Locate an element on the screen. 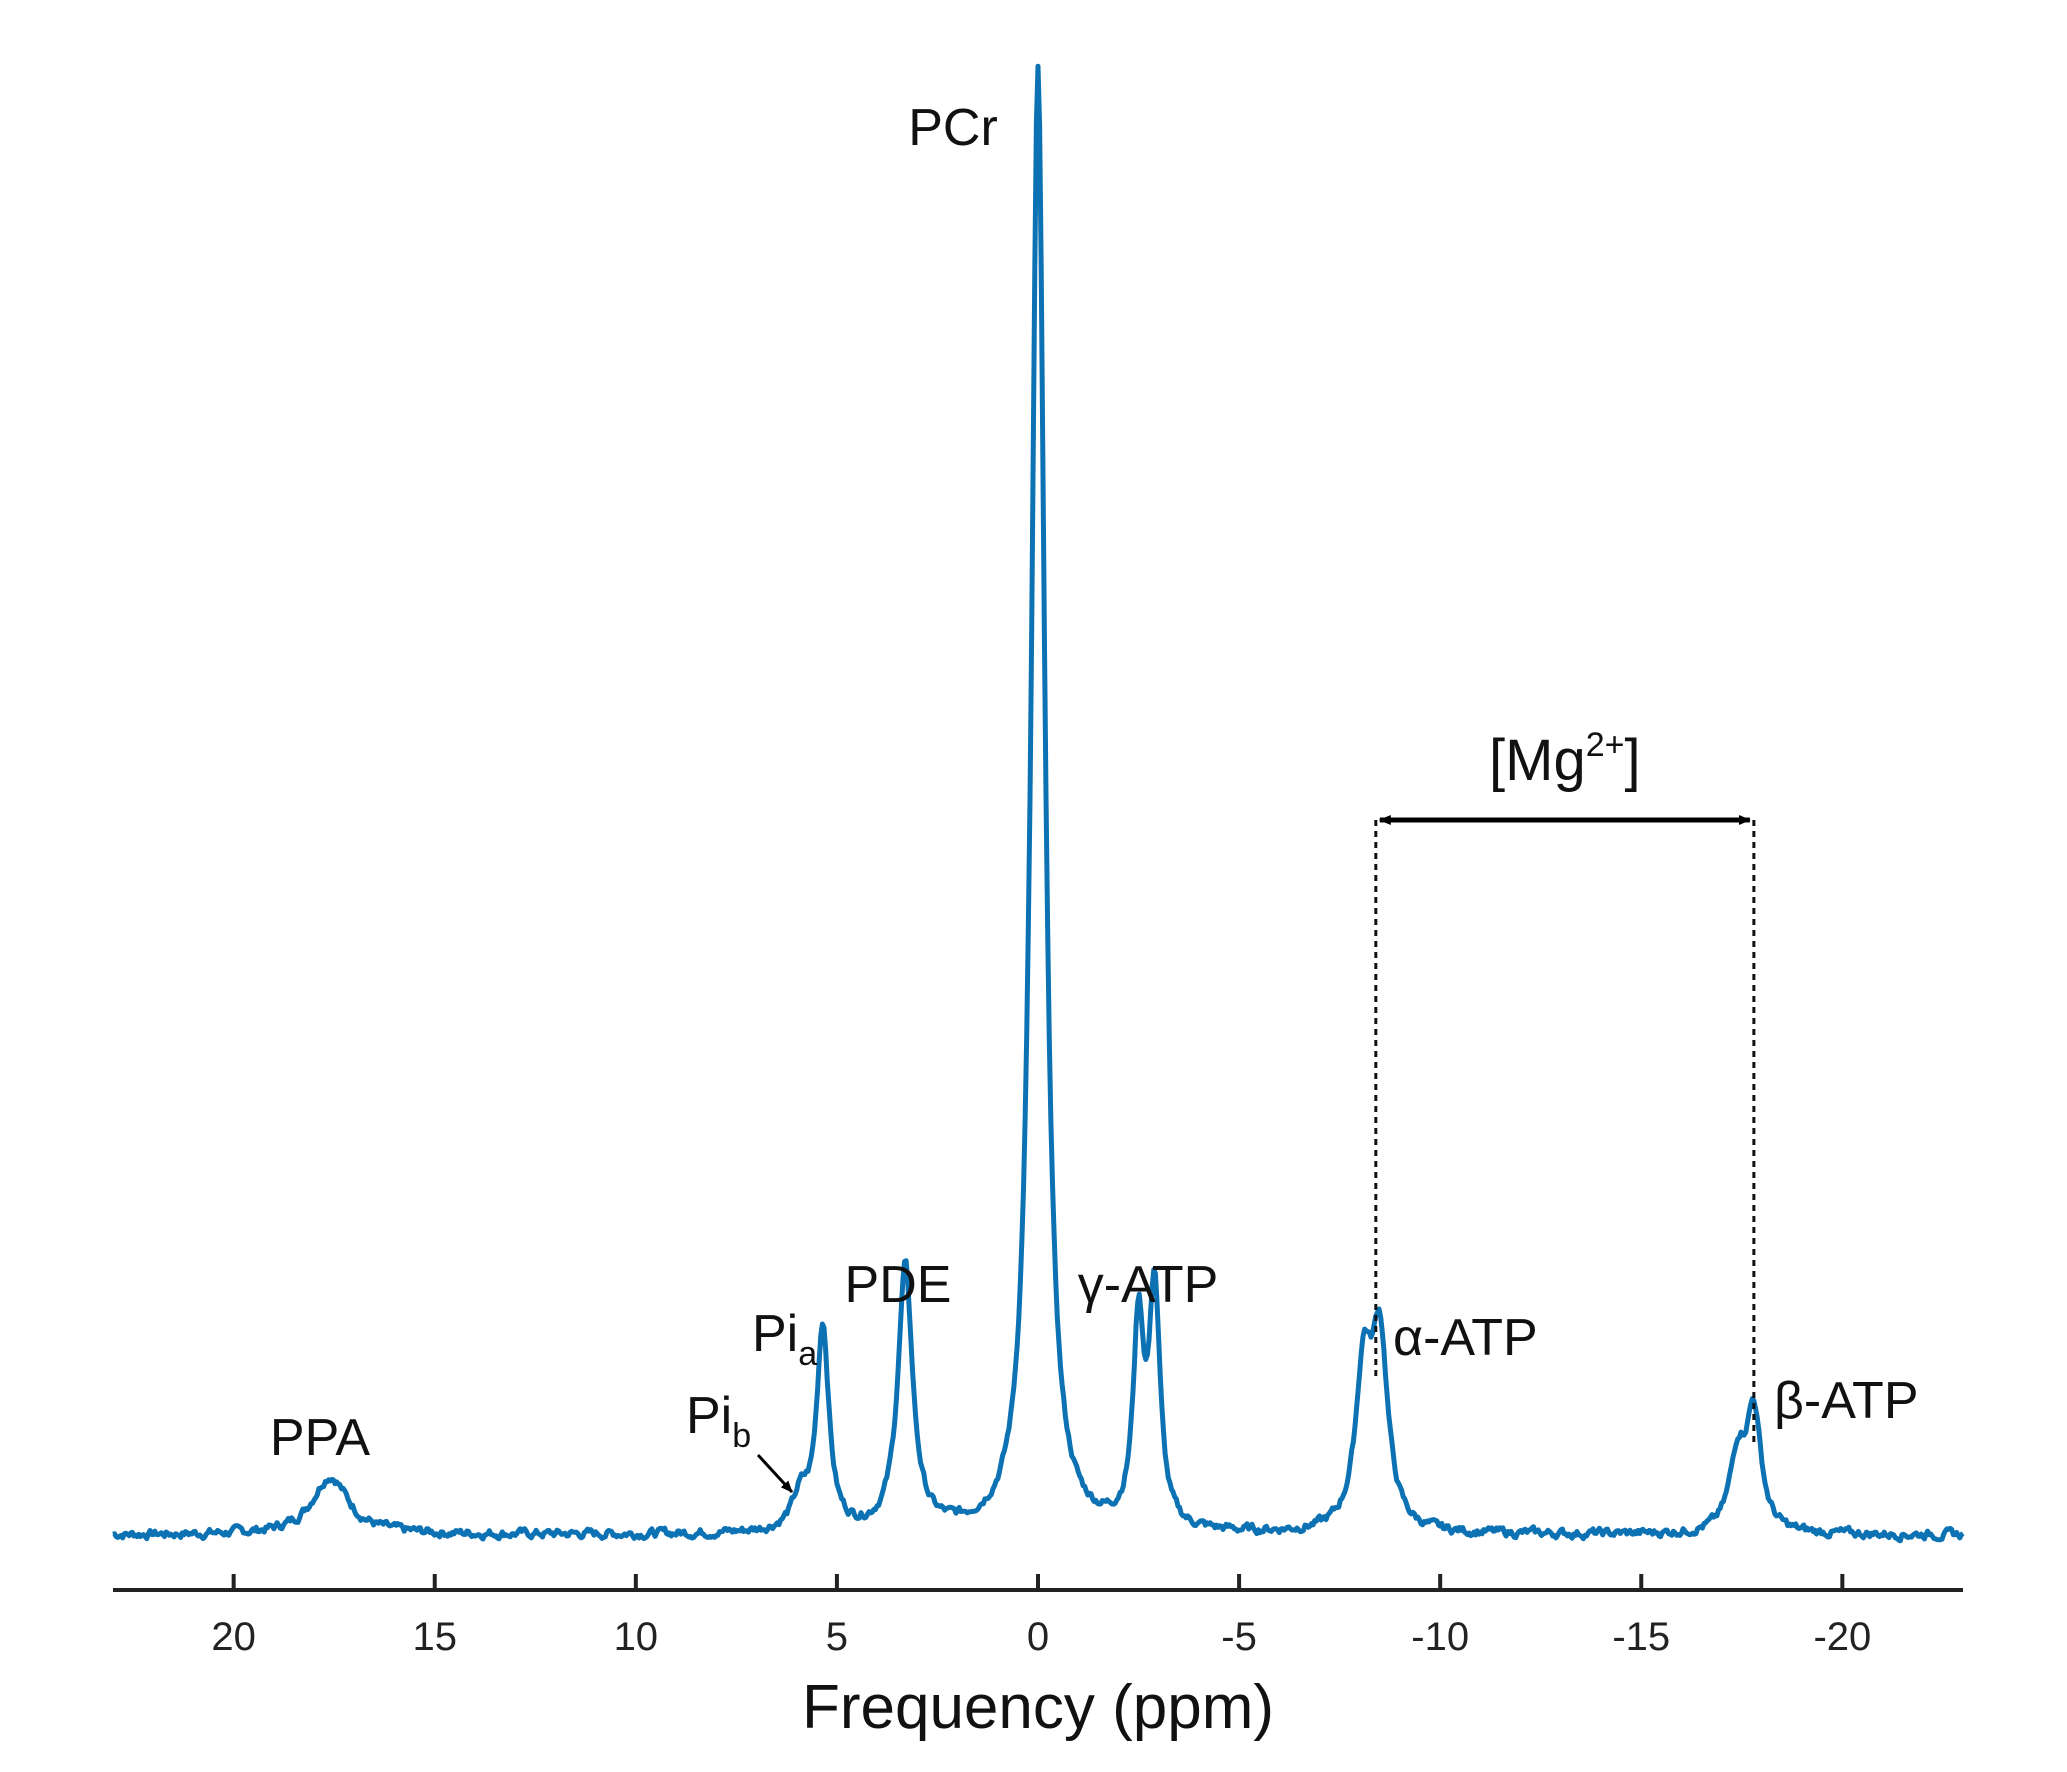  peak-label-gamma-atp: γ-ATP is located at coordinates (1148, 1285).